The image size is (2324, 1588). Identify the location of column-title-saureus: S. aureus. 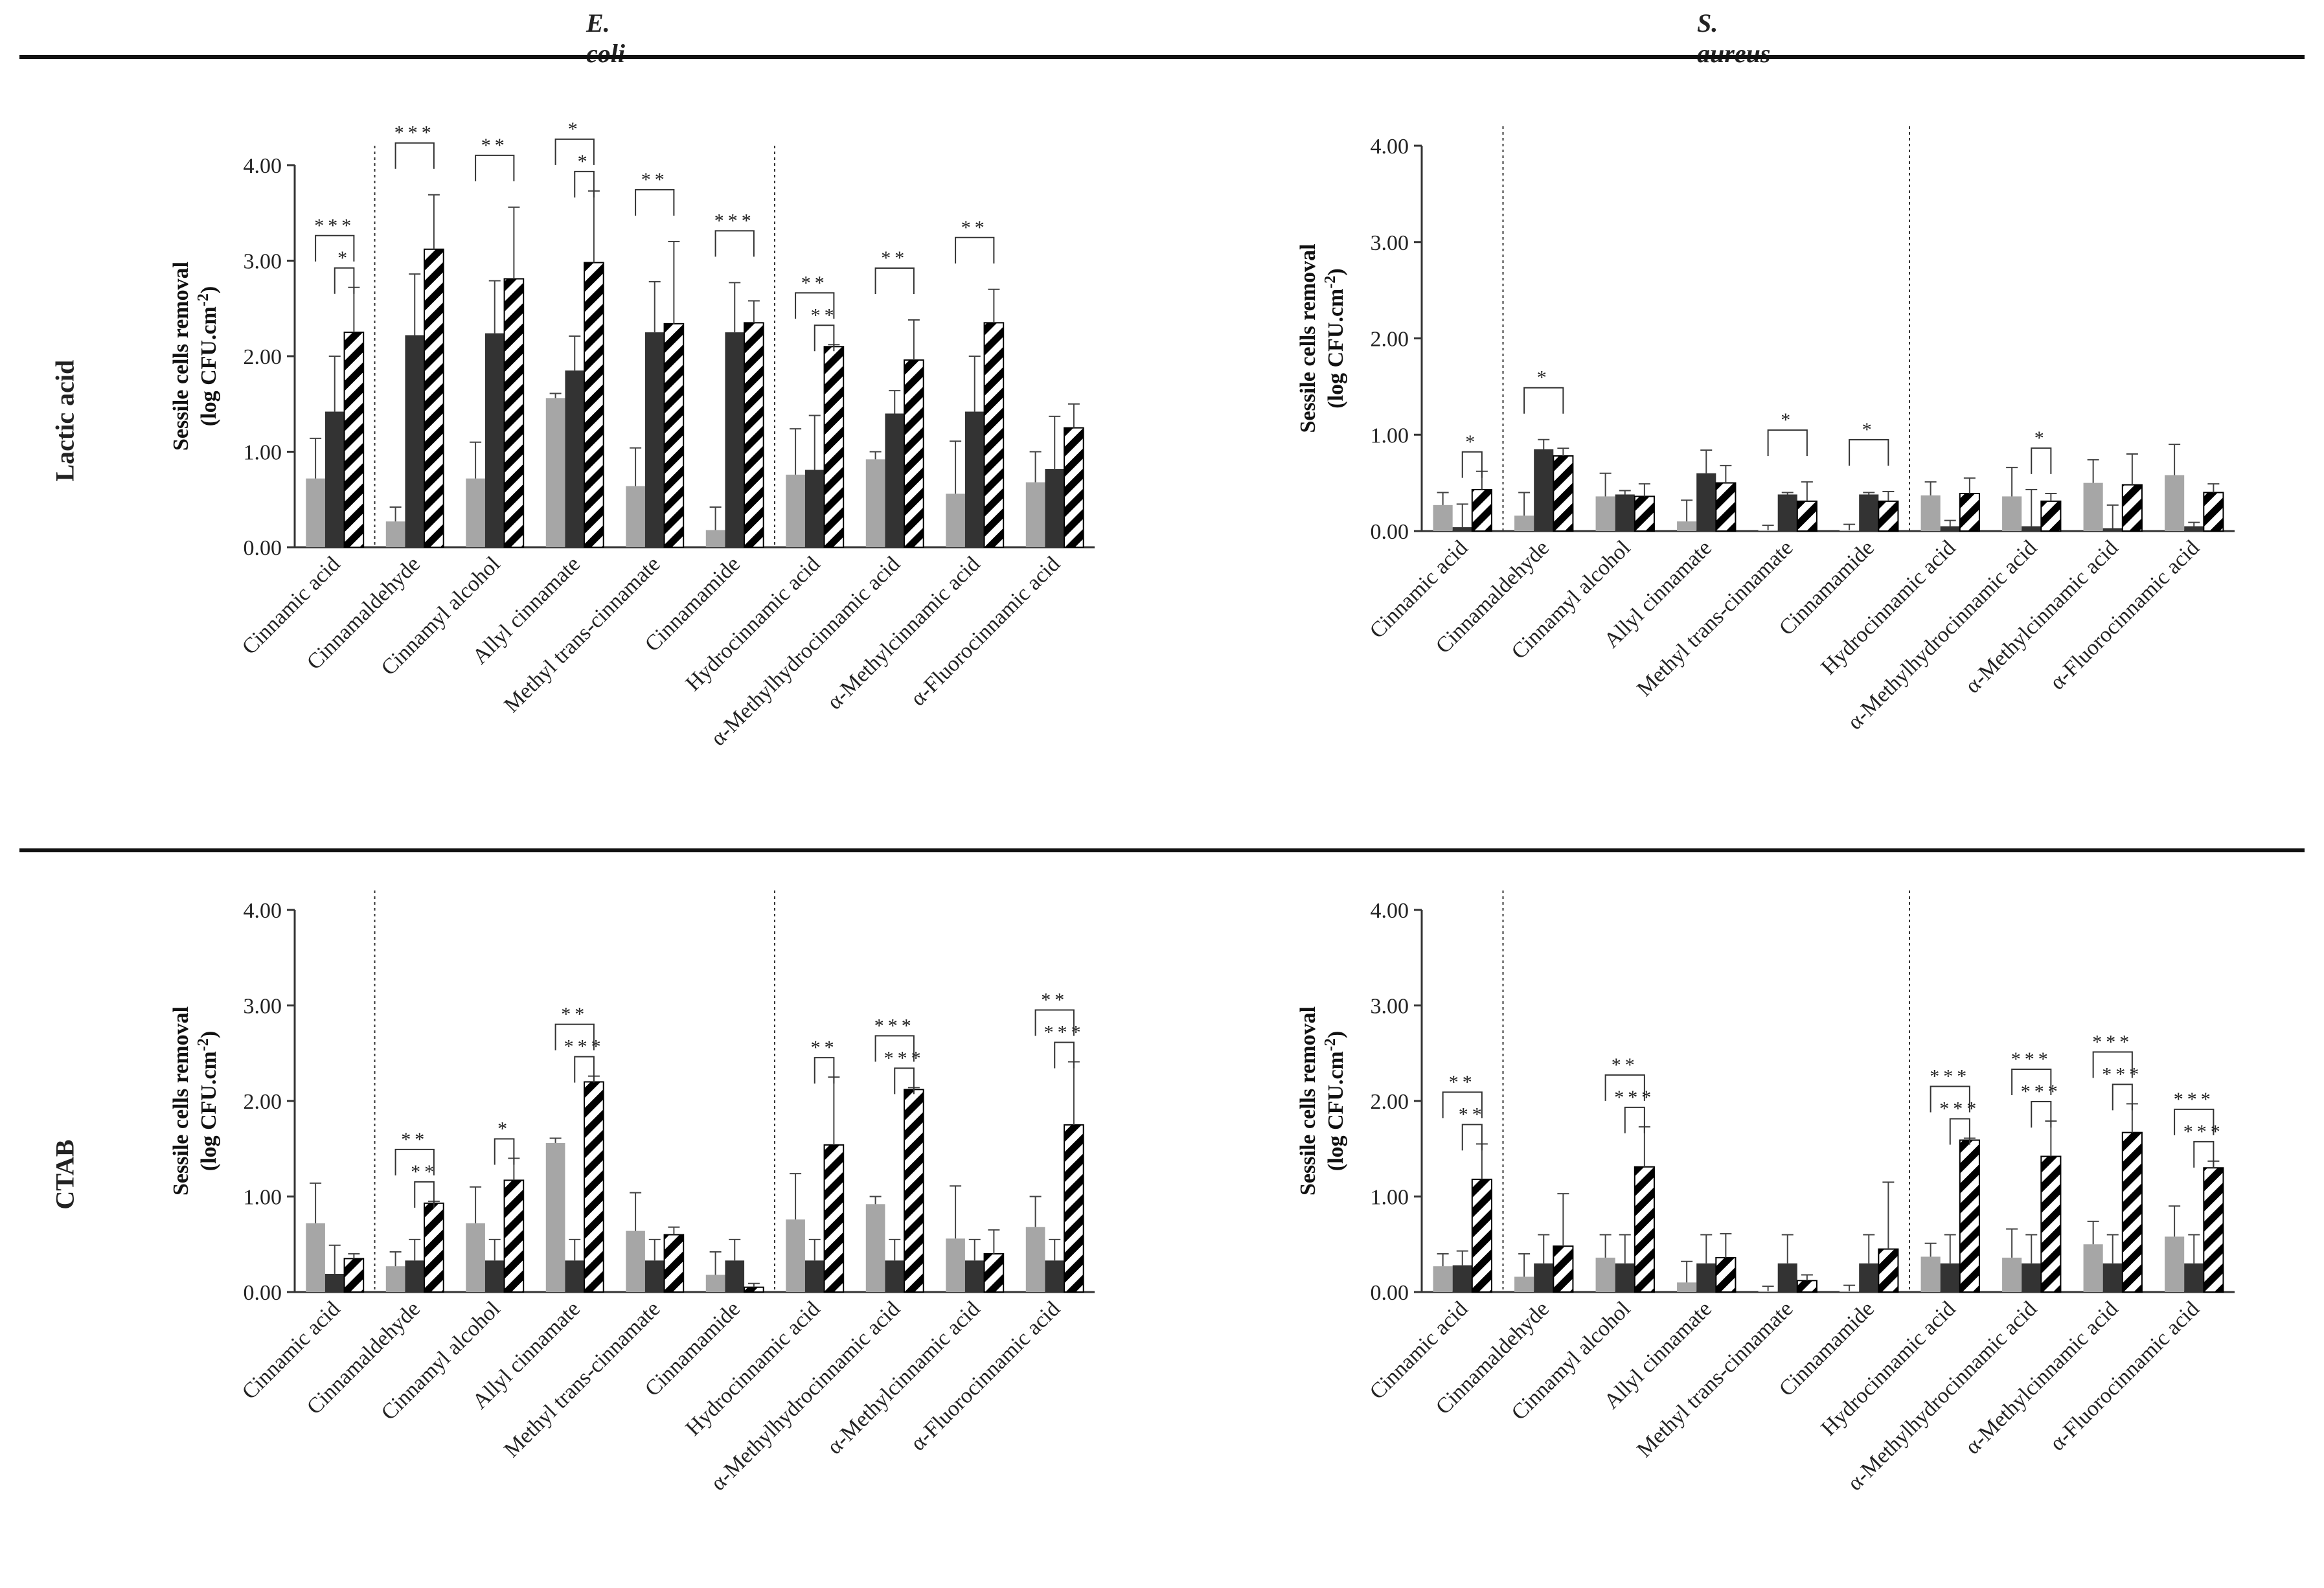
(1734, 38).